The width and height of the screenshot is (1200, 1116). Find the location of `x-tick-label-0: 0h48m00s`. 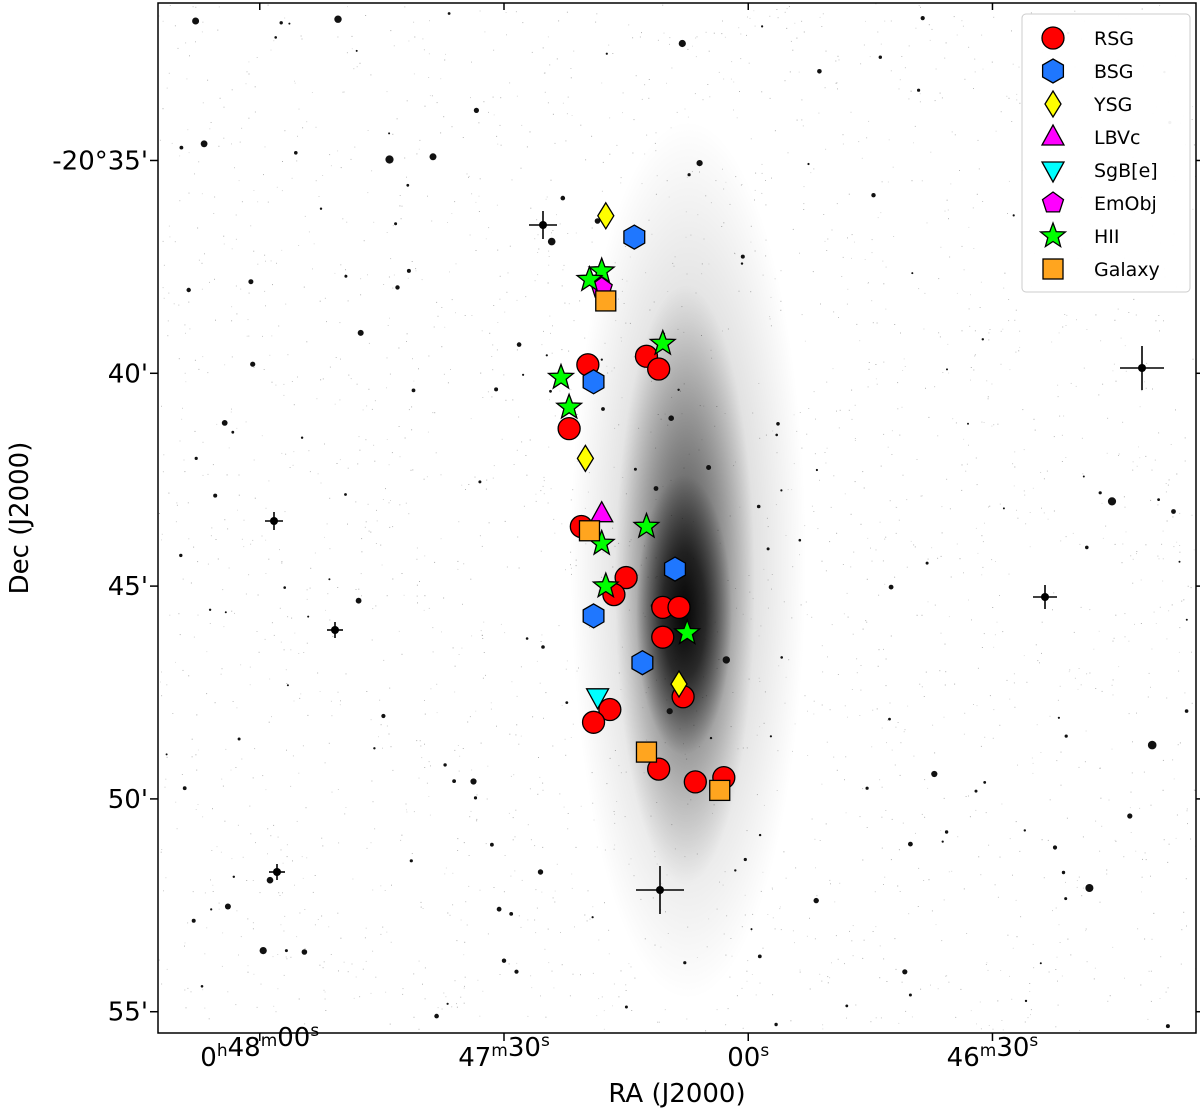

x-tick-label-0: 0h48m00s is located at coordinates (259, 1047).